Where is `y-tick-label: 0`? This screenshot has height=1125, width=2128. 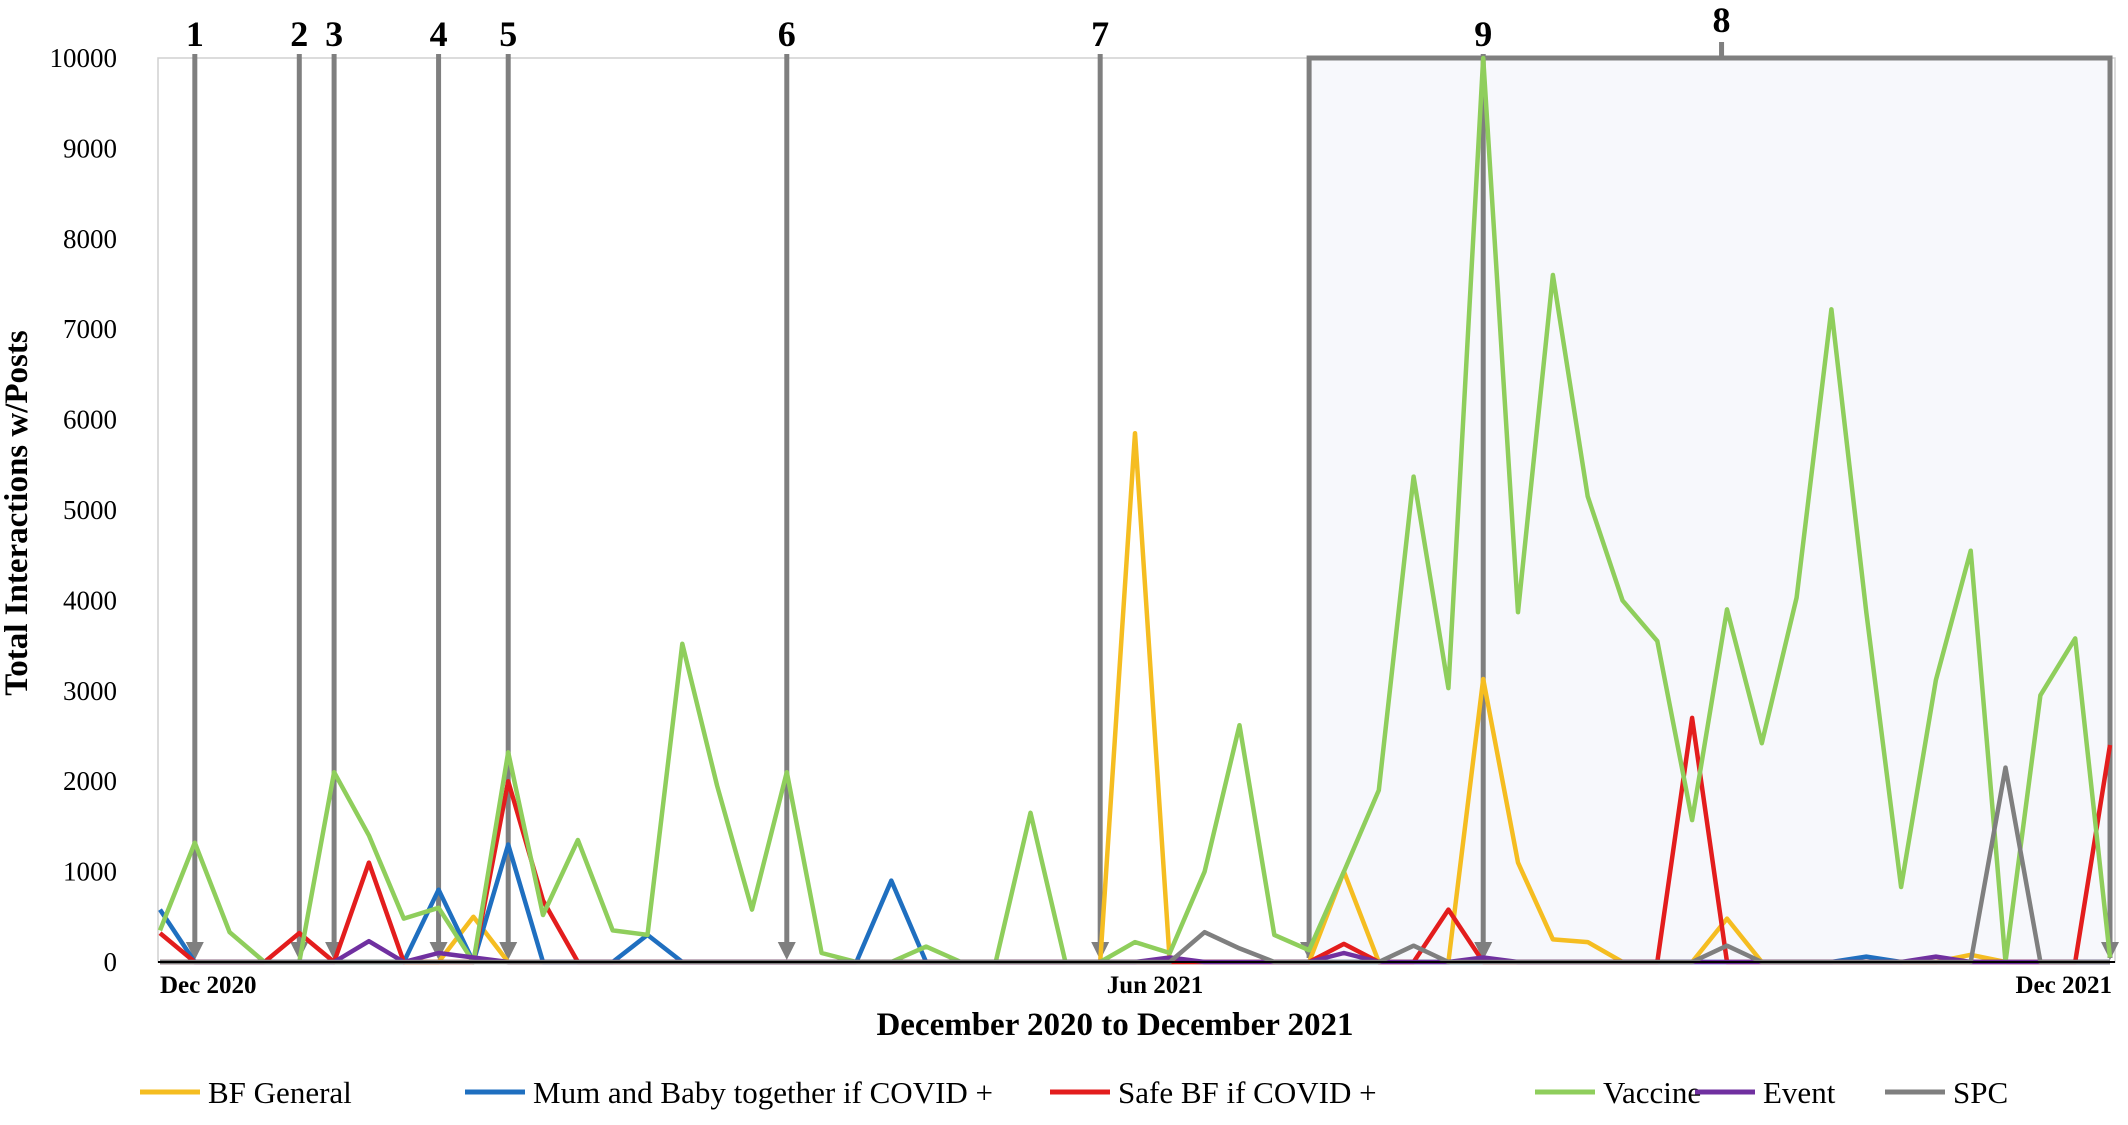
y-tick-label: 0 is located at coordinates (111, 962).